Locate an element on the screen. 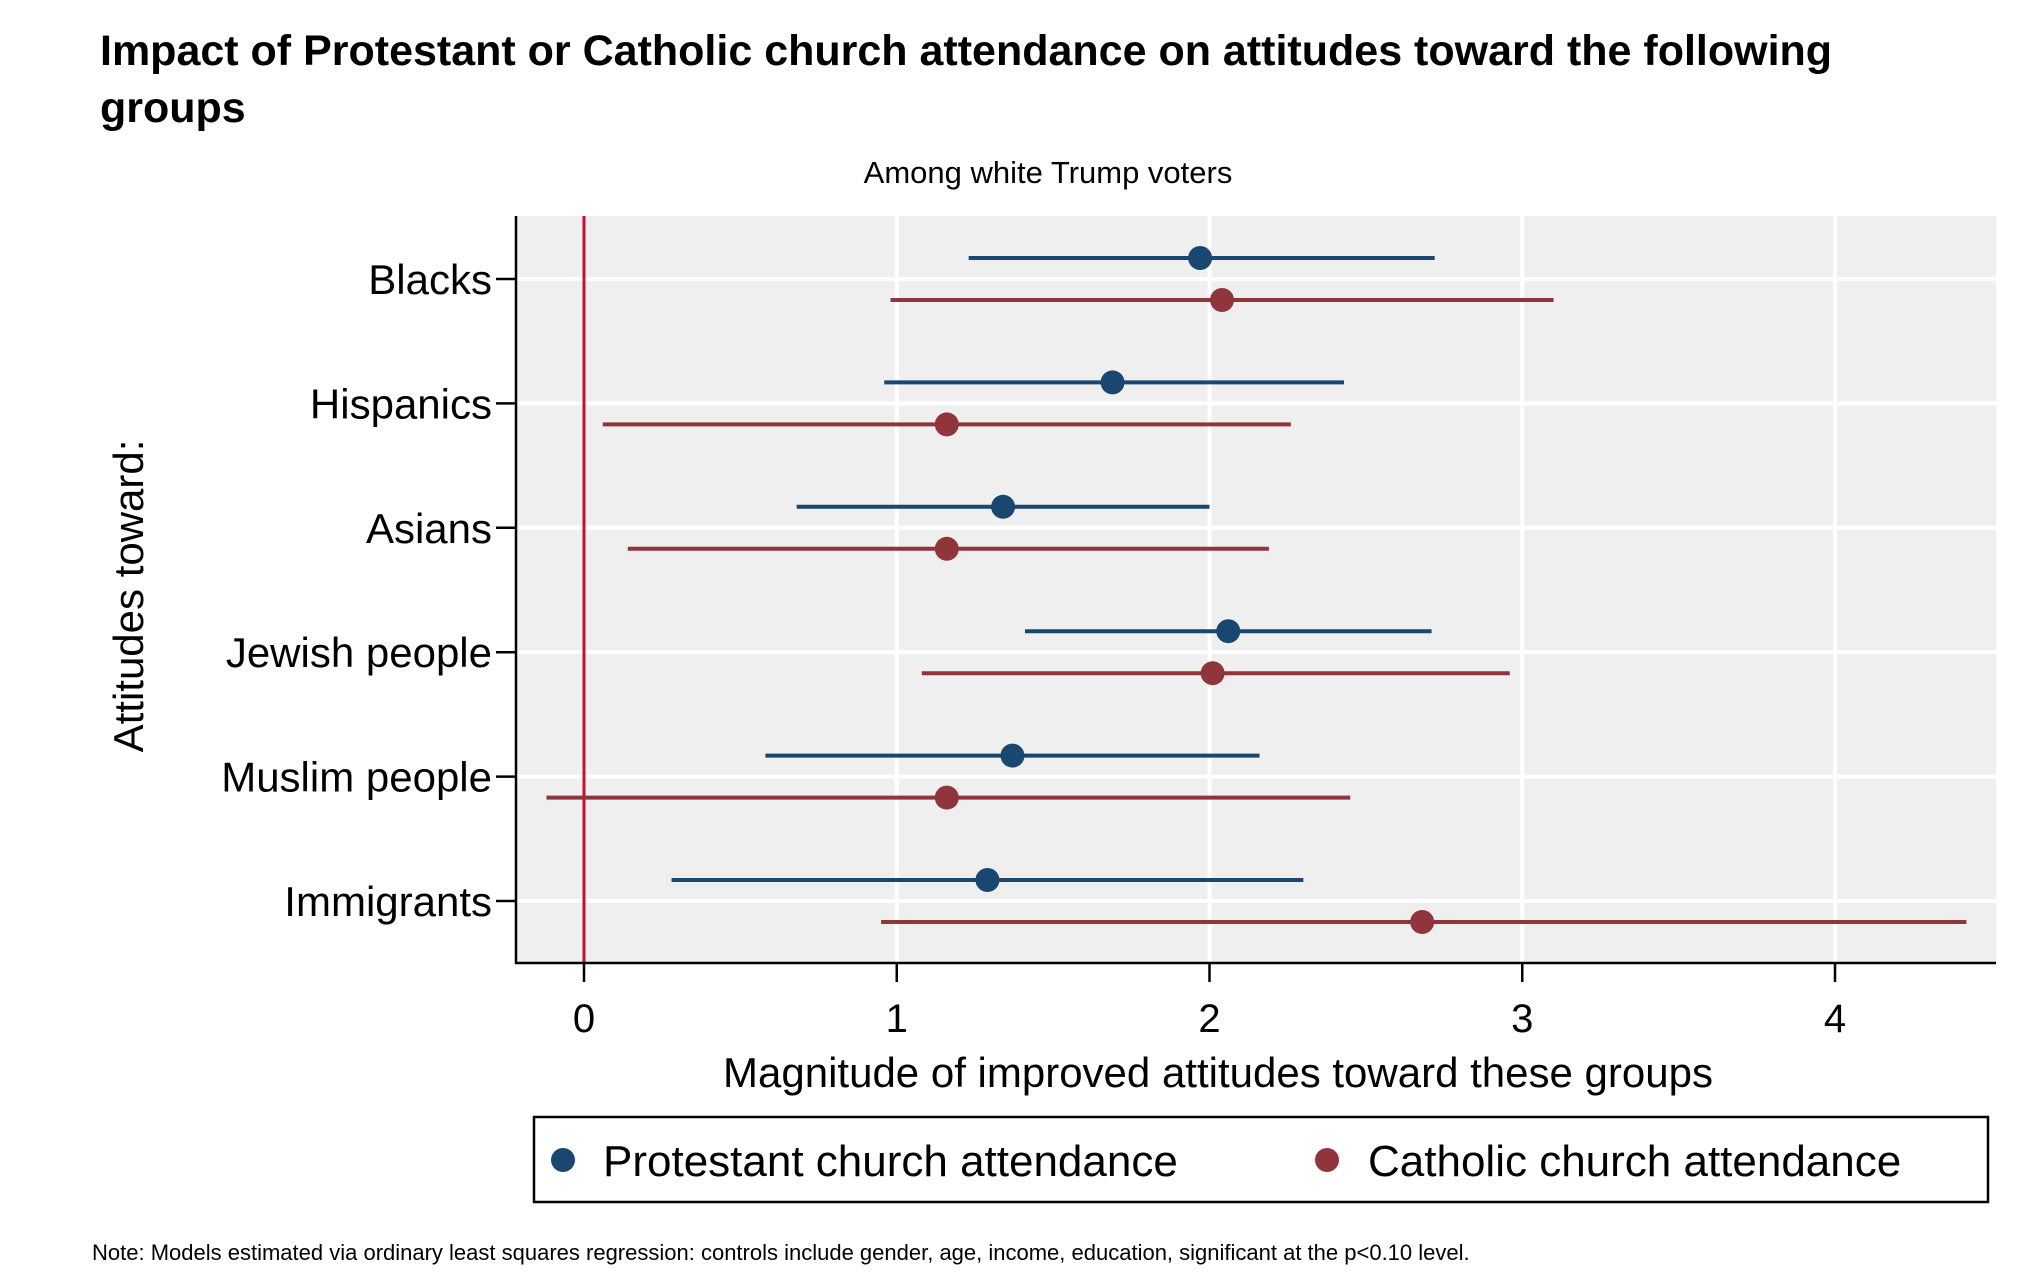 The width and height of the screenshot is (2043, 1285). chart-subtitle: Among white Trump voters is located at coordinates (1048, 172).